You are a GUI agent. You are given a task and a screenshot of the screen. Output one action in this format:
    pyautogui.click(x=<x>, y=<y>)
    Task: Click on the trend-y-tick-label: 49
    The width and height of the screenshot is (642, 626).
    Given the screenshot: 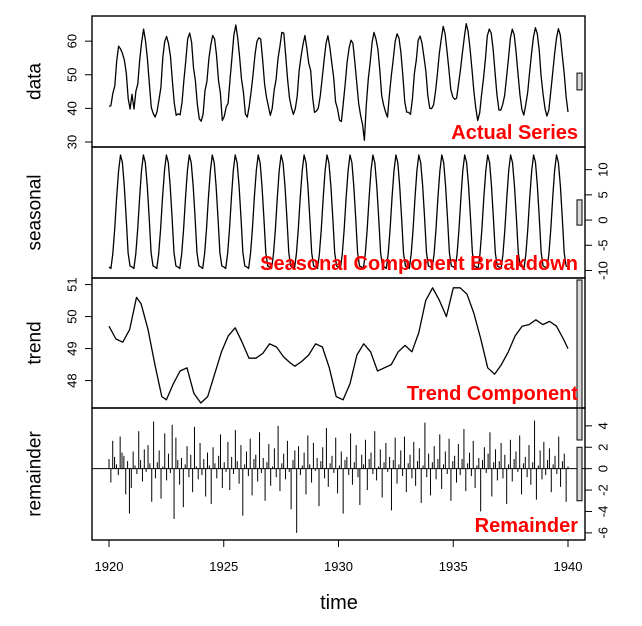 What is the action you would take?
    pyautogui.click(x=72, y=348)
    